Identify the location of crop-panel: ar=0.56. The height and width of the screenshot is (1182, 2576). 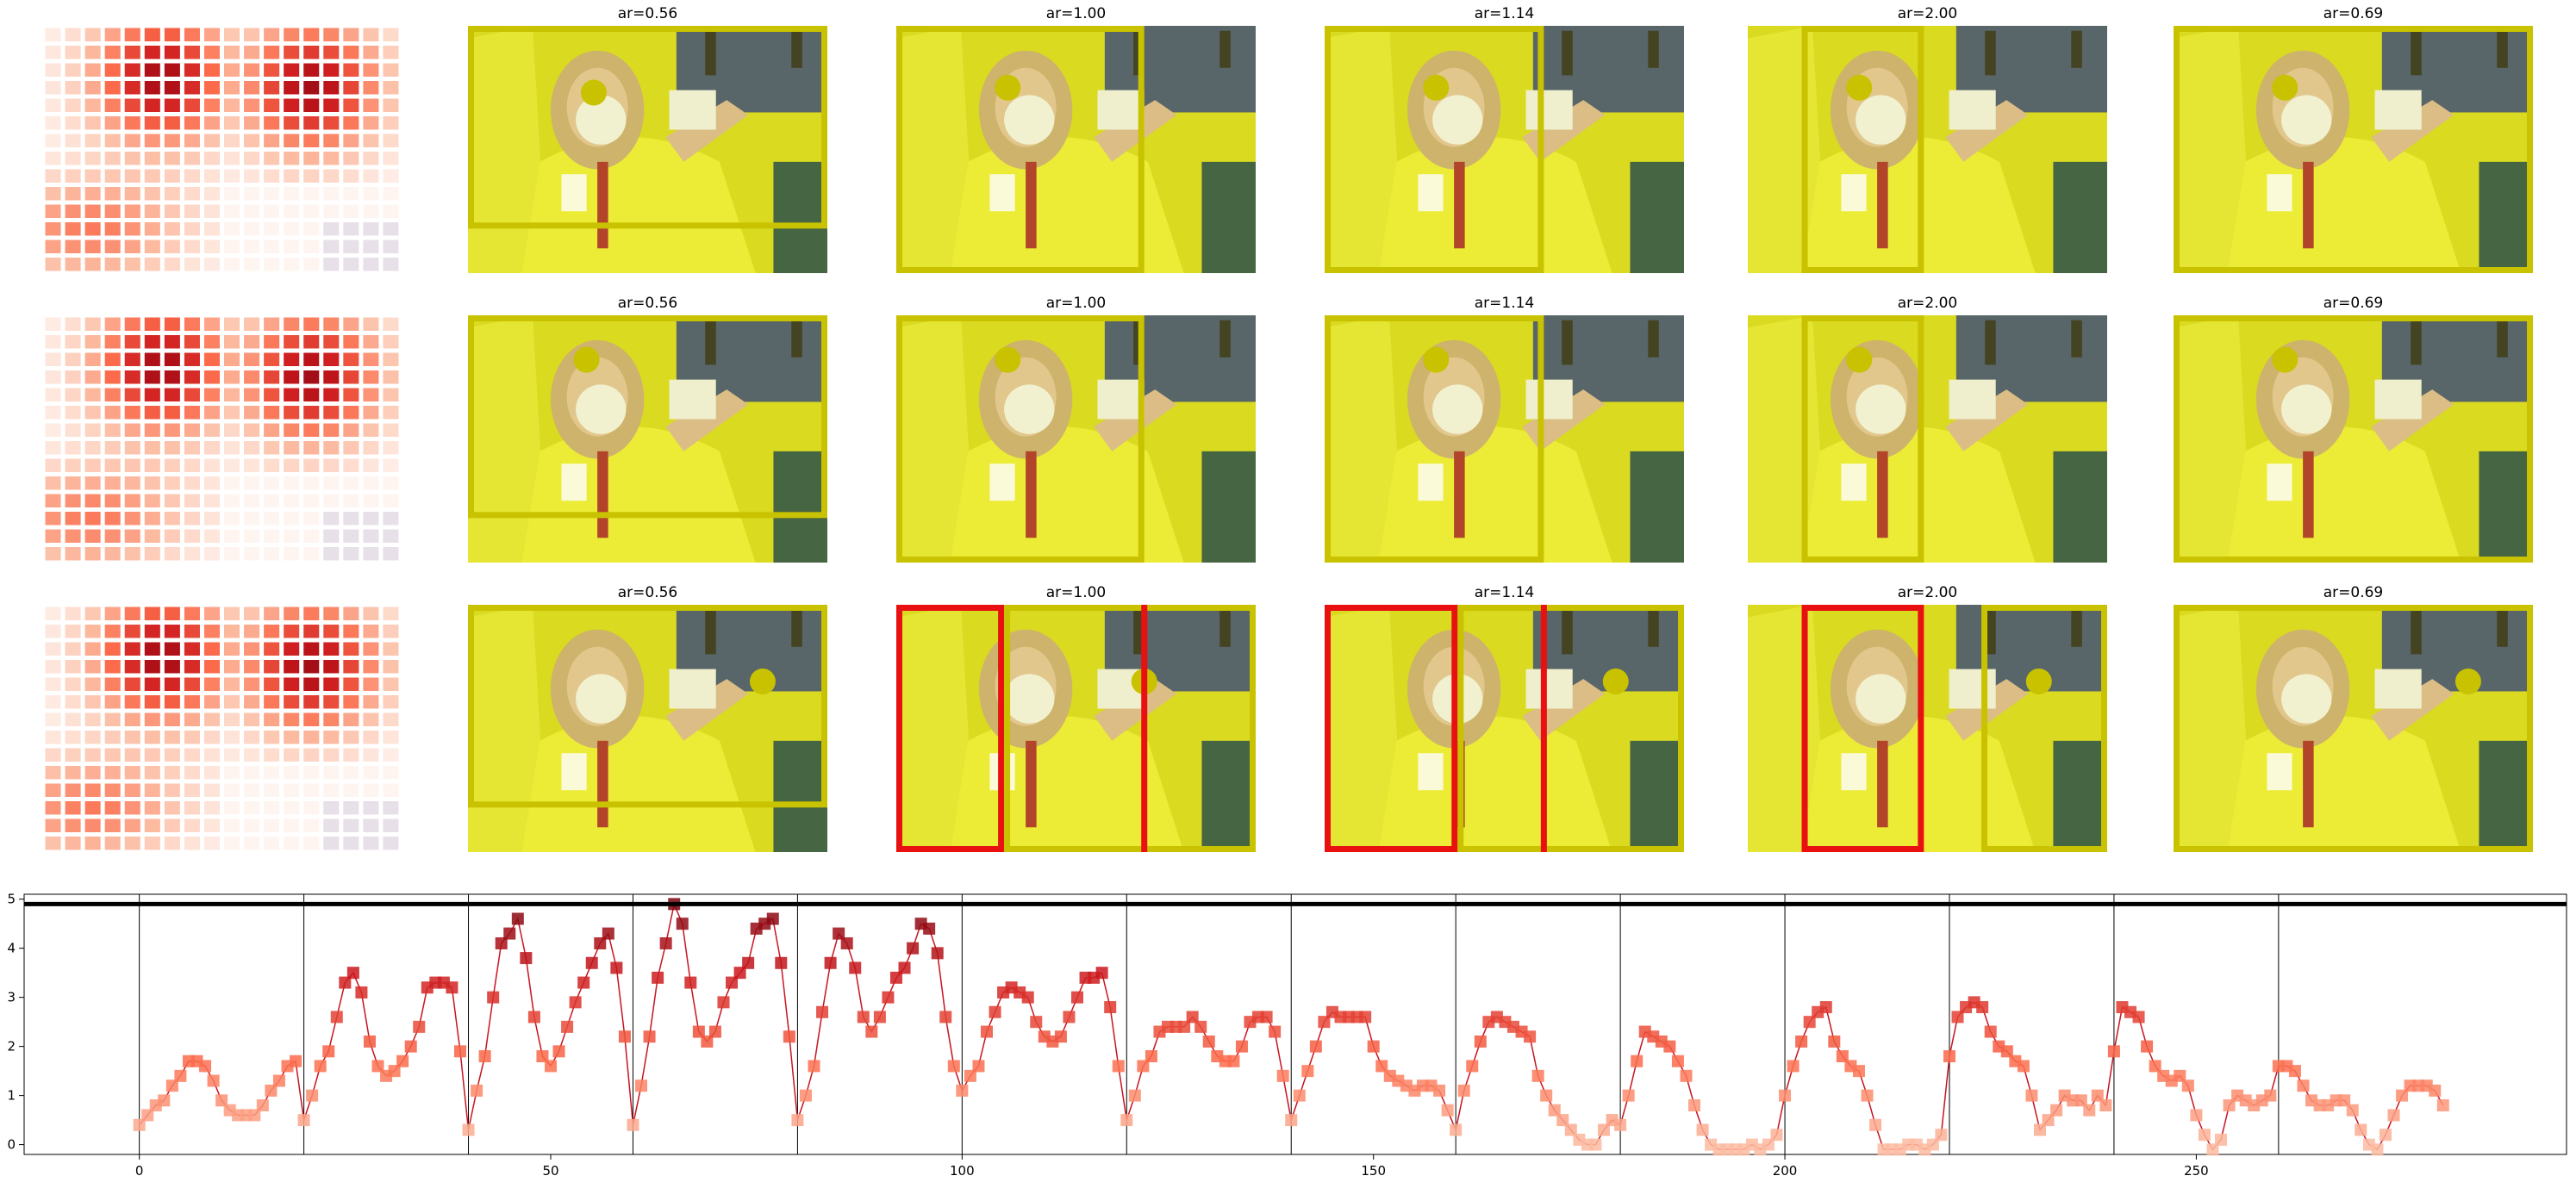
(647, 718).